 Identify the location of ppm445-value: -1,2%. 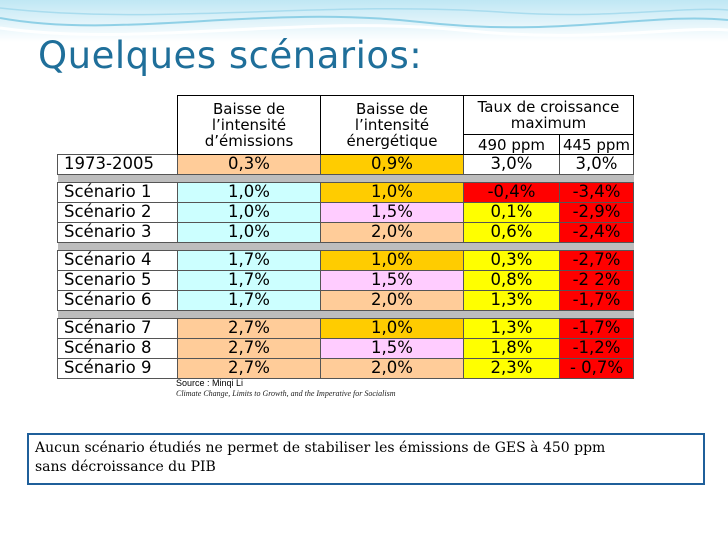
(596, 348).